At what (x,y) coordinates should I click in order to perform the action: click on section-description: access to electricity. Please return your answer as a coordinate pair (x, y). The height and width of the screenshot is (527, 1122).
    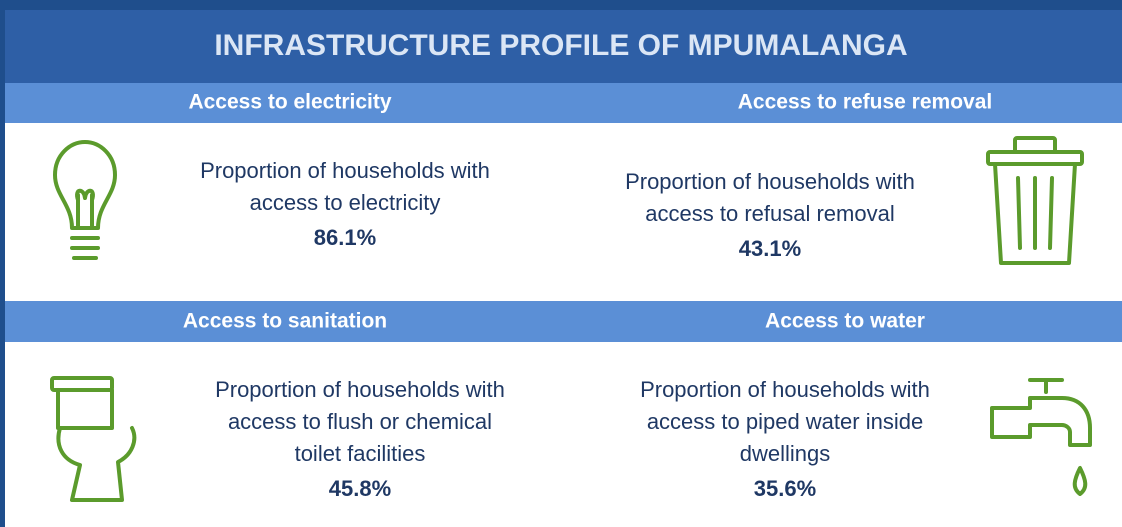
    Looking at the image, I should click on (345, 202).